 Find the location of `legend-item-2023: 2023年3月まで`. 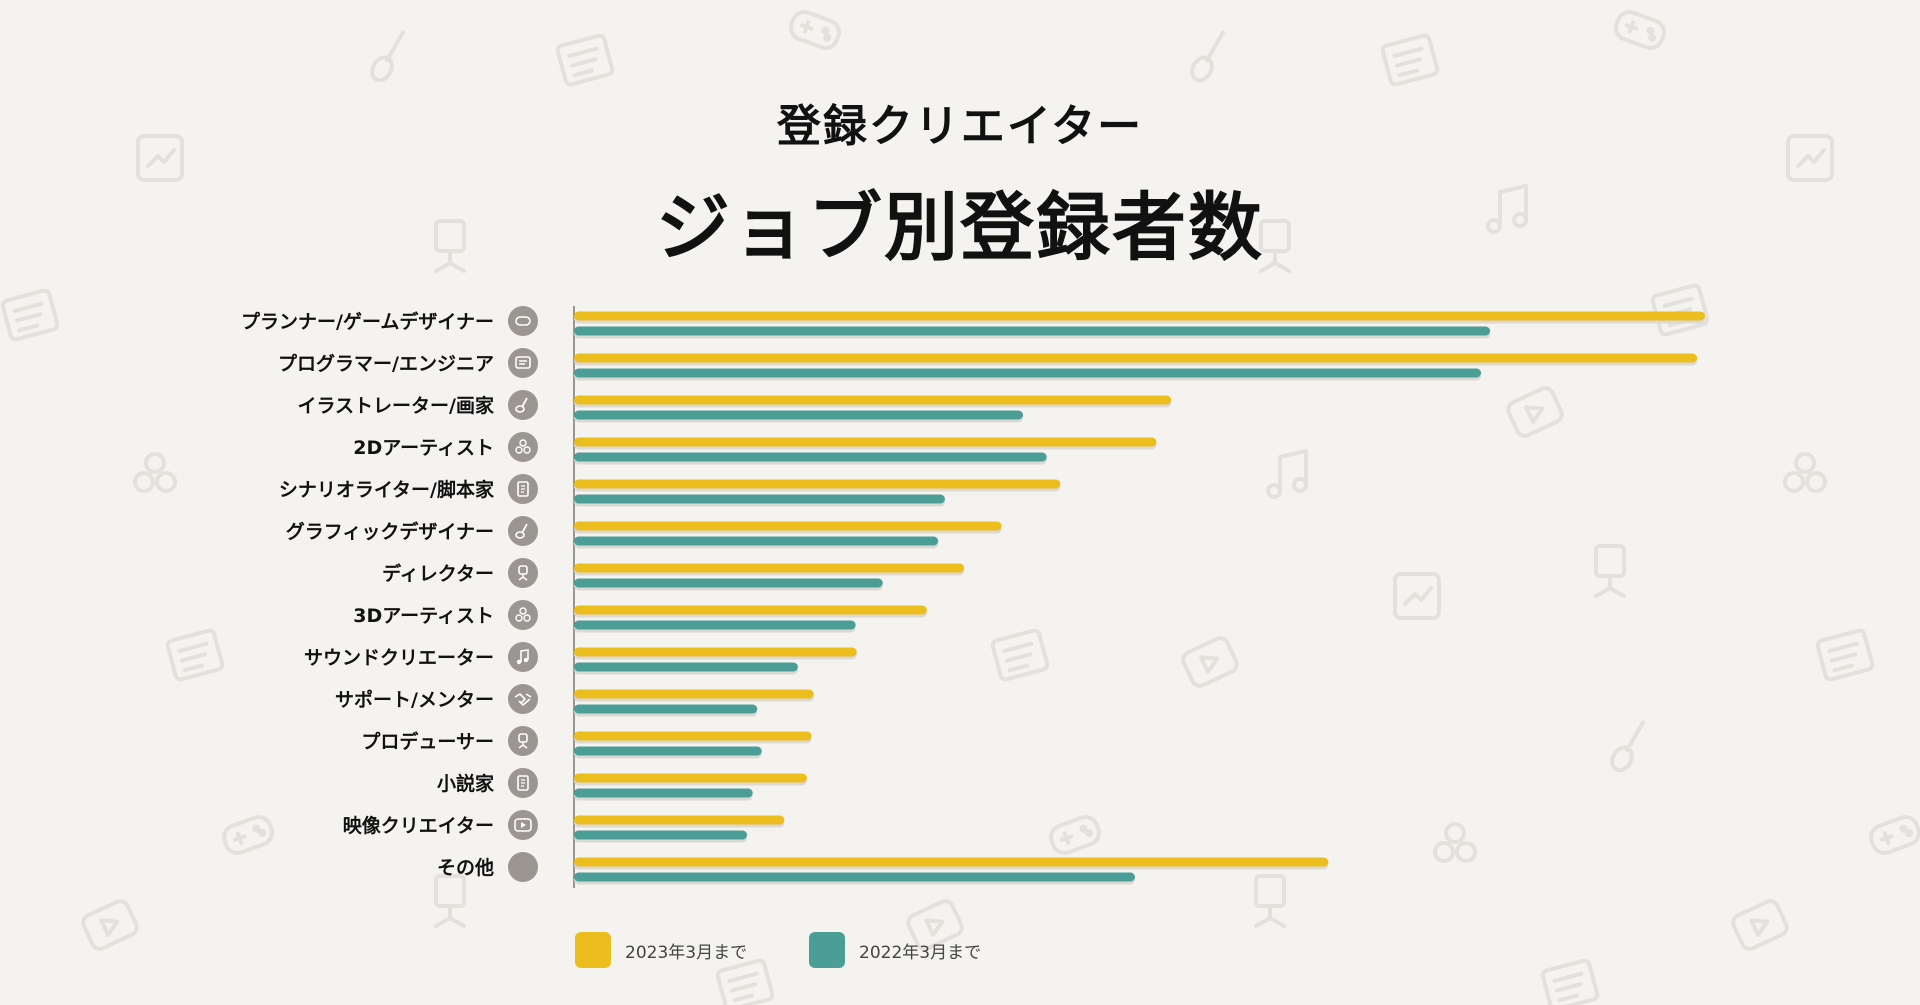

legend-item-2023: 2023年3月まで is located at coordinates (661, 950).